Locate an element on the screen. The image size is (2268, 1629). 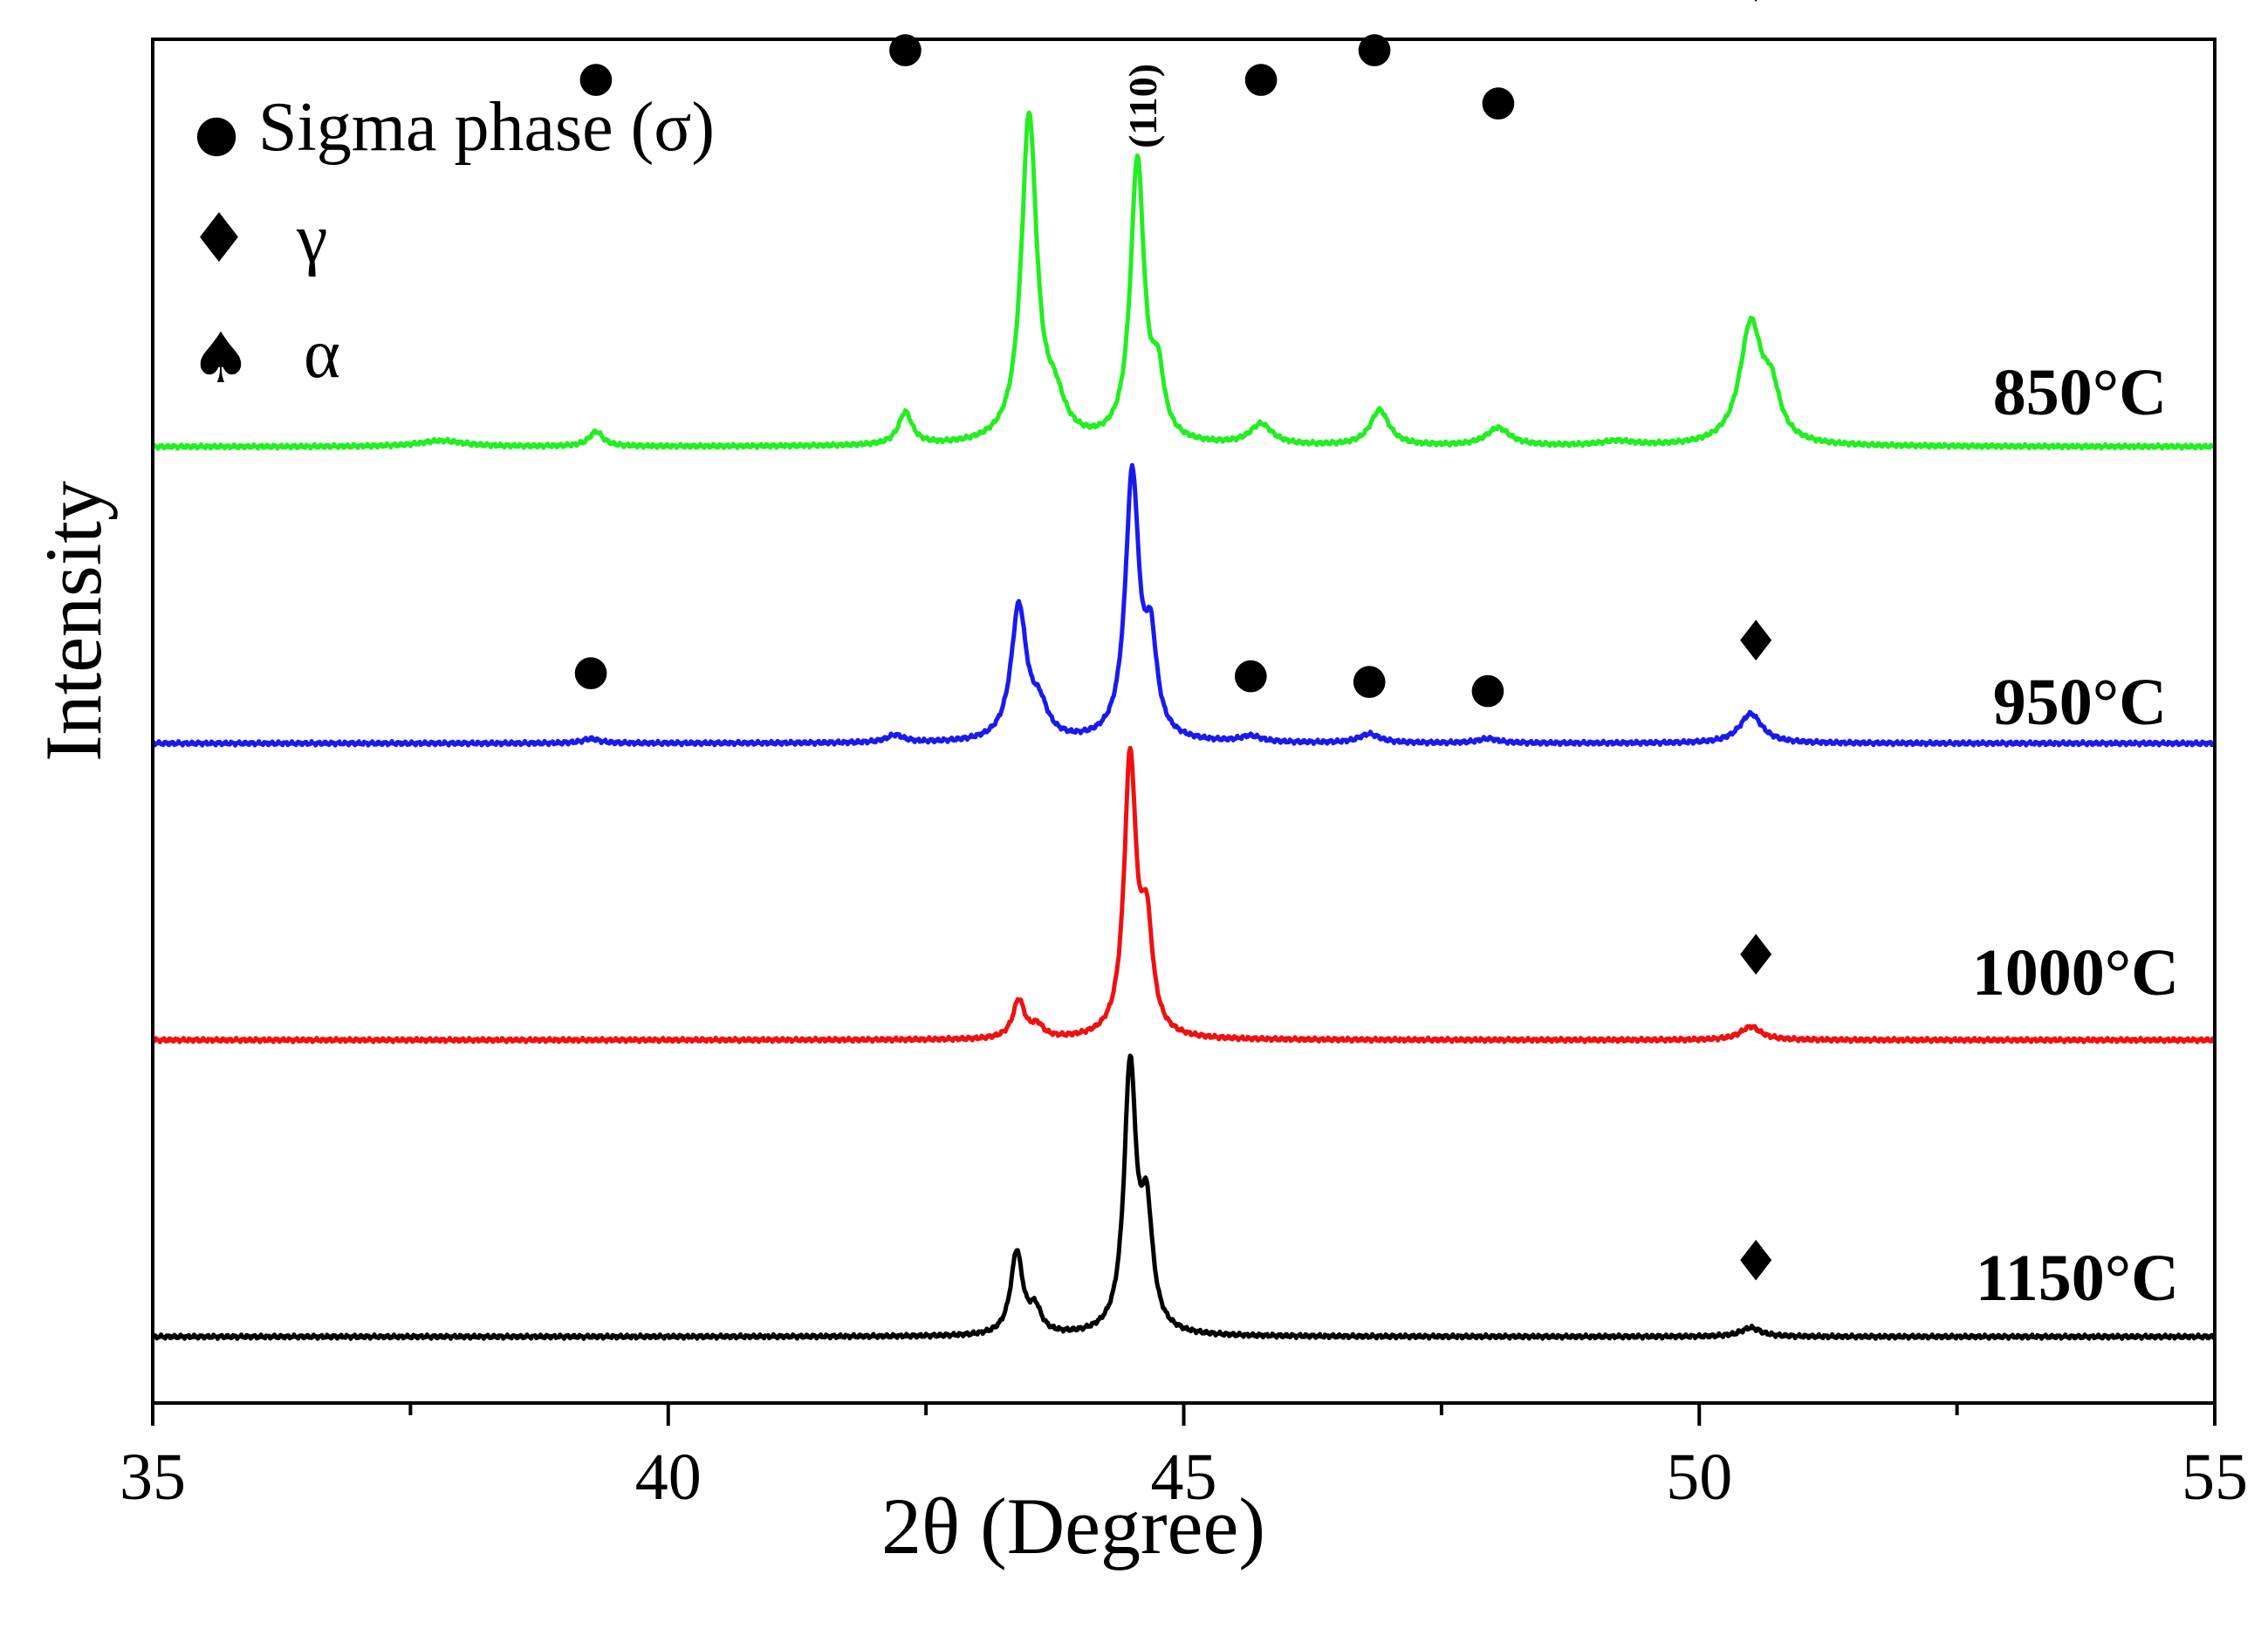
peak-index-label: (110) is located at coordinates (1142, 106).